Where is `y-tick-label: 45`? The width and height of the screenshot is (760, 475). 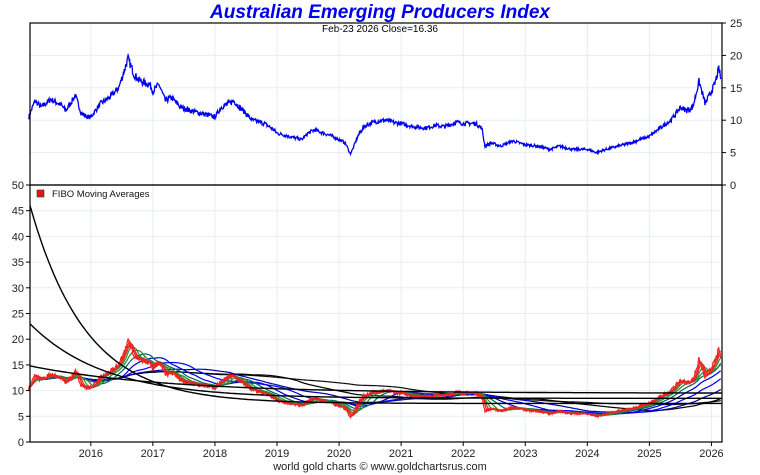
y-tick-label: 45 is located at coordinates (18, 212).